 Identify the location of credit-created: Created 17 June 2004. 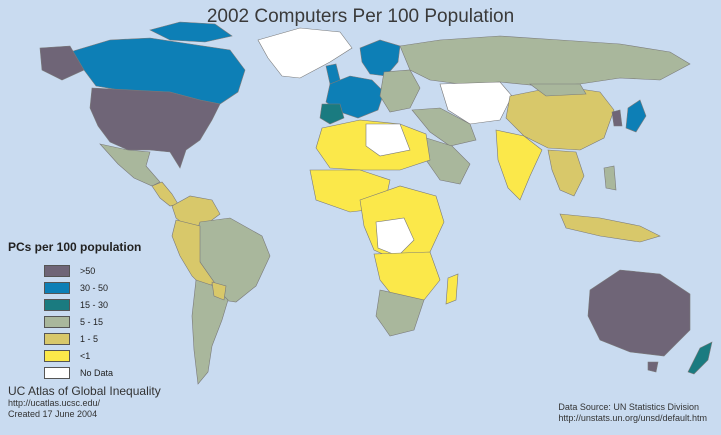
(53, 414).